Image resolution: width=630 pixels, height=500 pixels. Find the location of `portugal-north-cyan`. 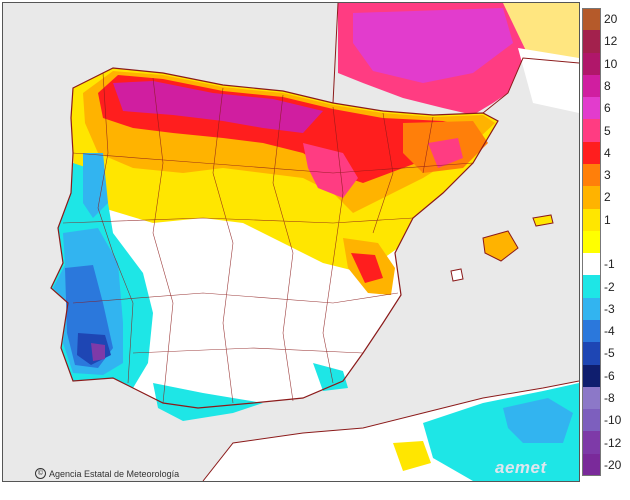

portugal-north-cyan is located at coordinates (95, 185).